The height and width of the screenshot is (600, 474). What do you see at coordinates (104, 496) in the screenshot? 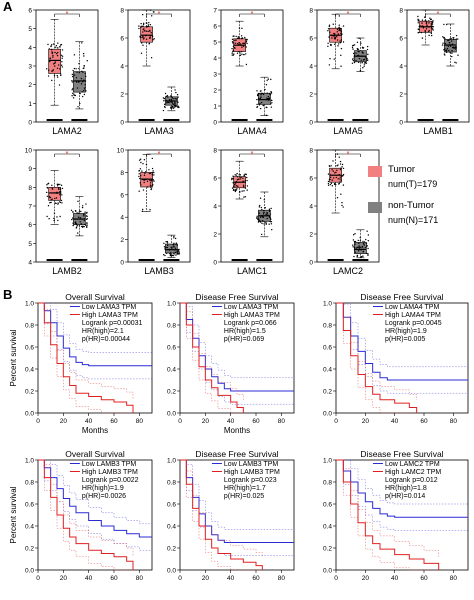
I see `stat-label: p(HR)=0.0026` at bounding box center [104, 496].